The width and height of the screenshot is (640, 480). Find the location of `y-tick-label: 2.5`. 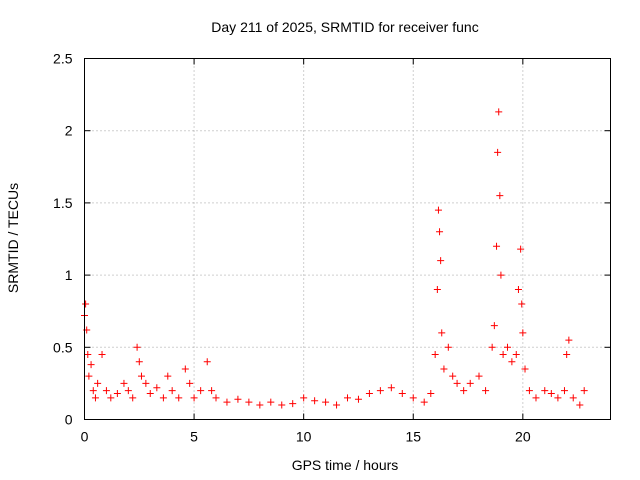

y-tick-label: 2.5 is located at coordinates (63, 59).